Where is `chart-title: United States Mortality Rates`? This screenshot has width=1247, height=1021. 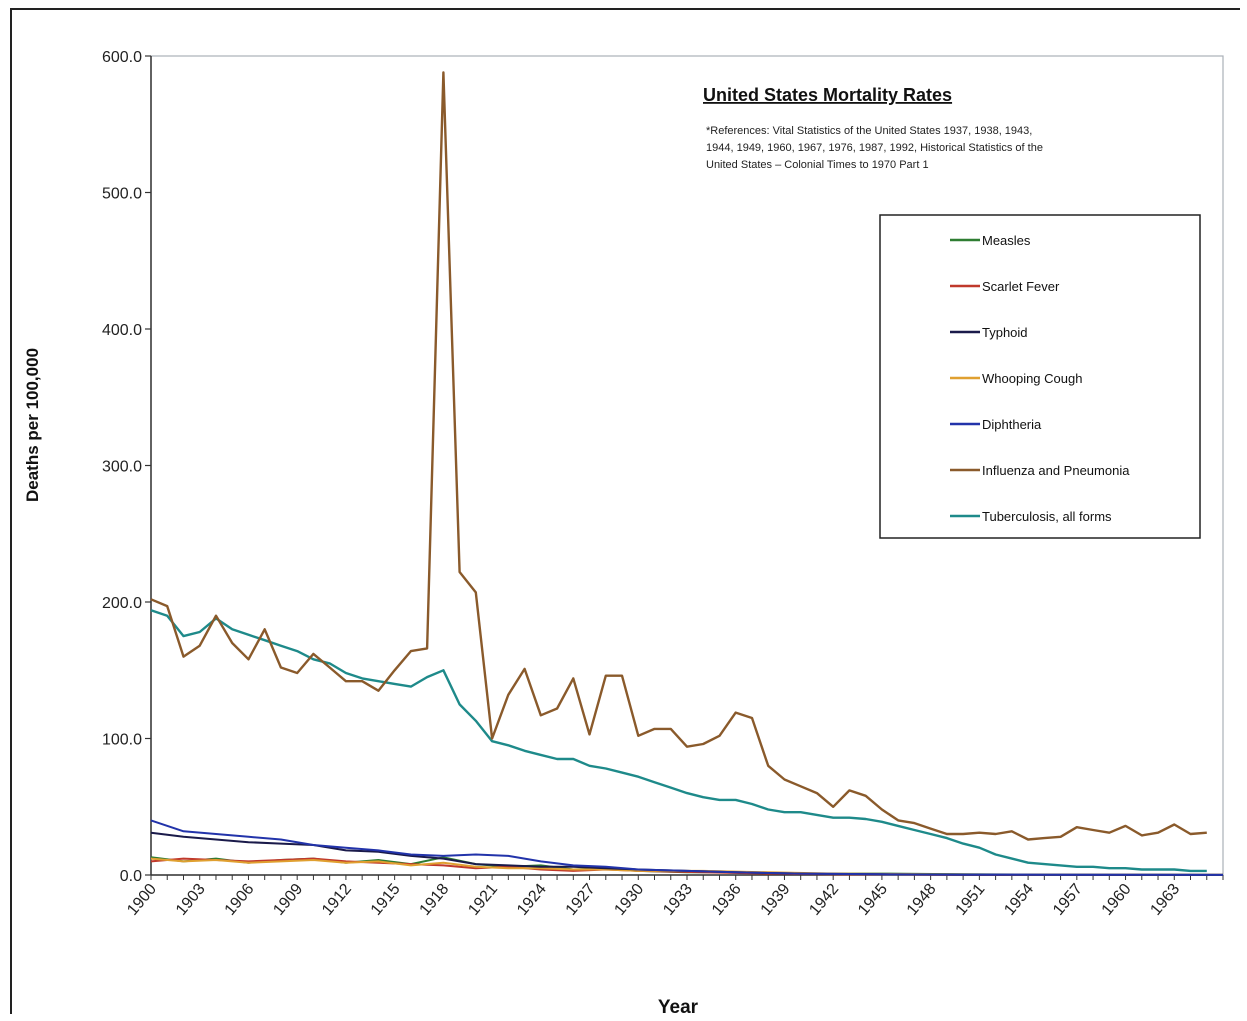
chart-title: United States Mortality Rates is located at coordinates (827, 95).